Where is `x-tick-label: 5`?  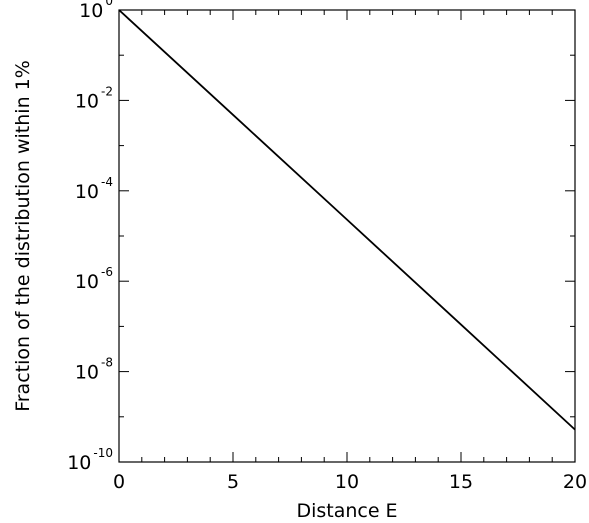
x-tick-label: 5 is located at coordinates (233, 482).